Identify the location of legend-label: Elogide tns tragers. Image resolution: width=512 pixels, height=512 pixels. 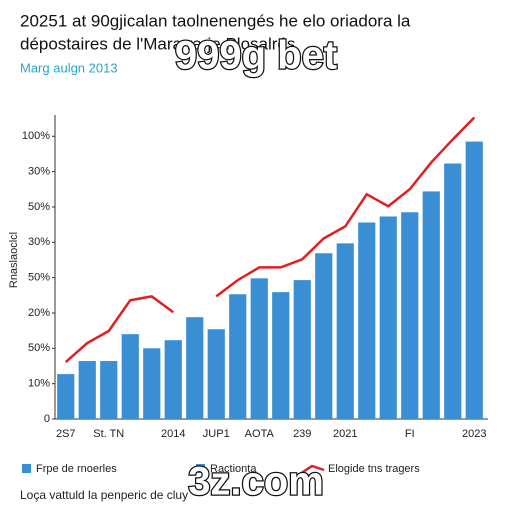
(374, 469).